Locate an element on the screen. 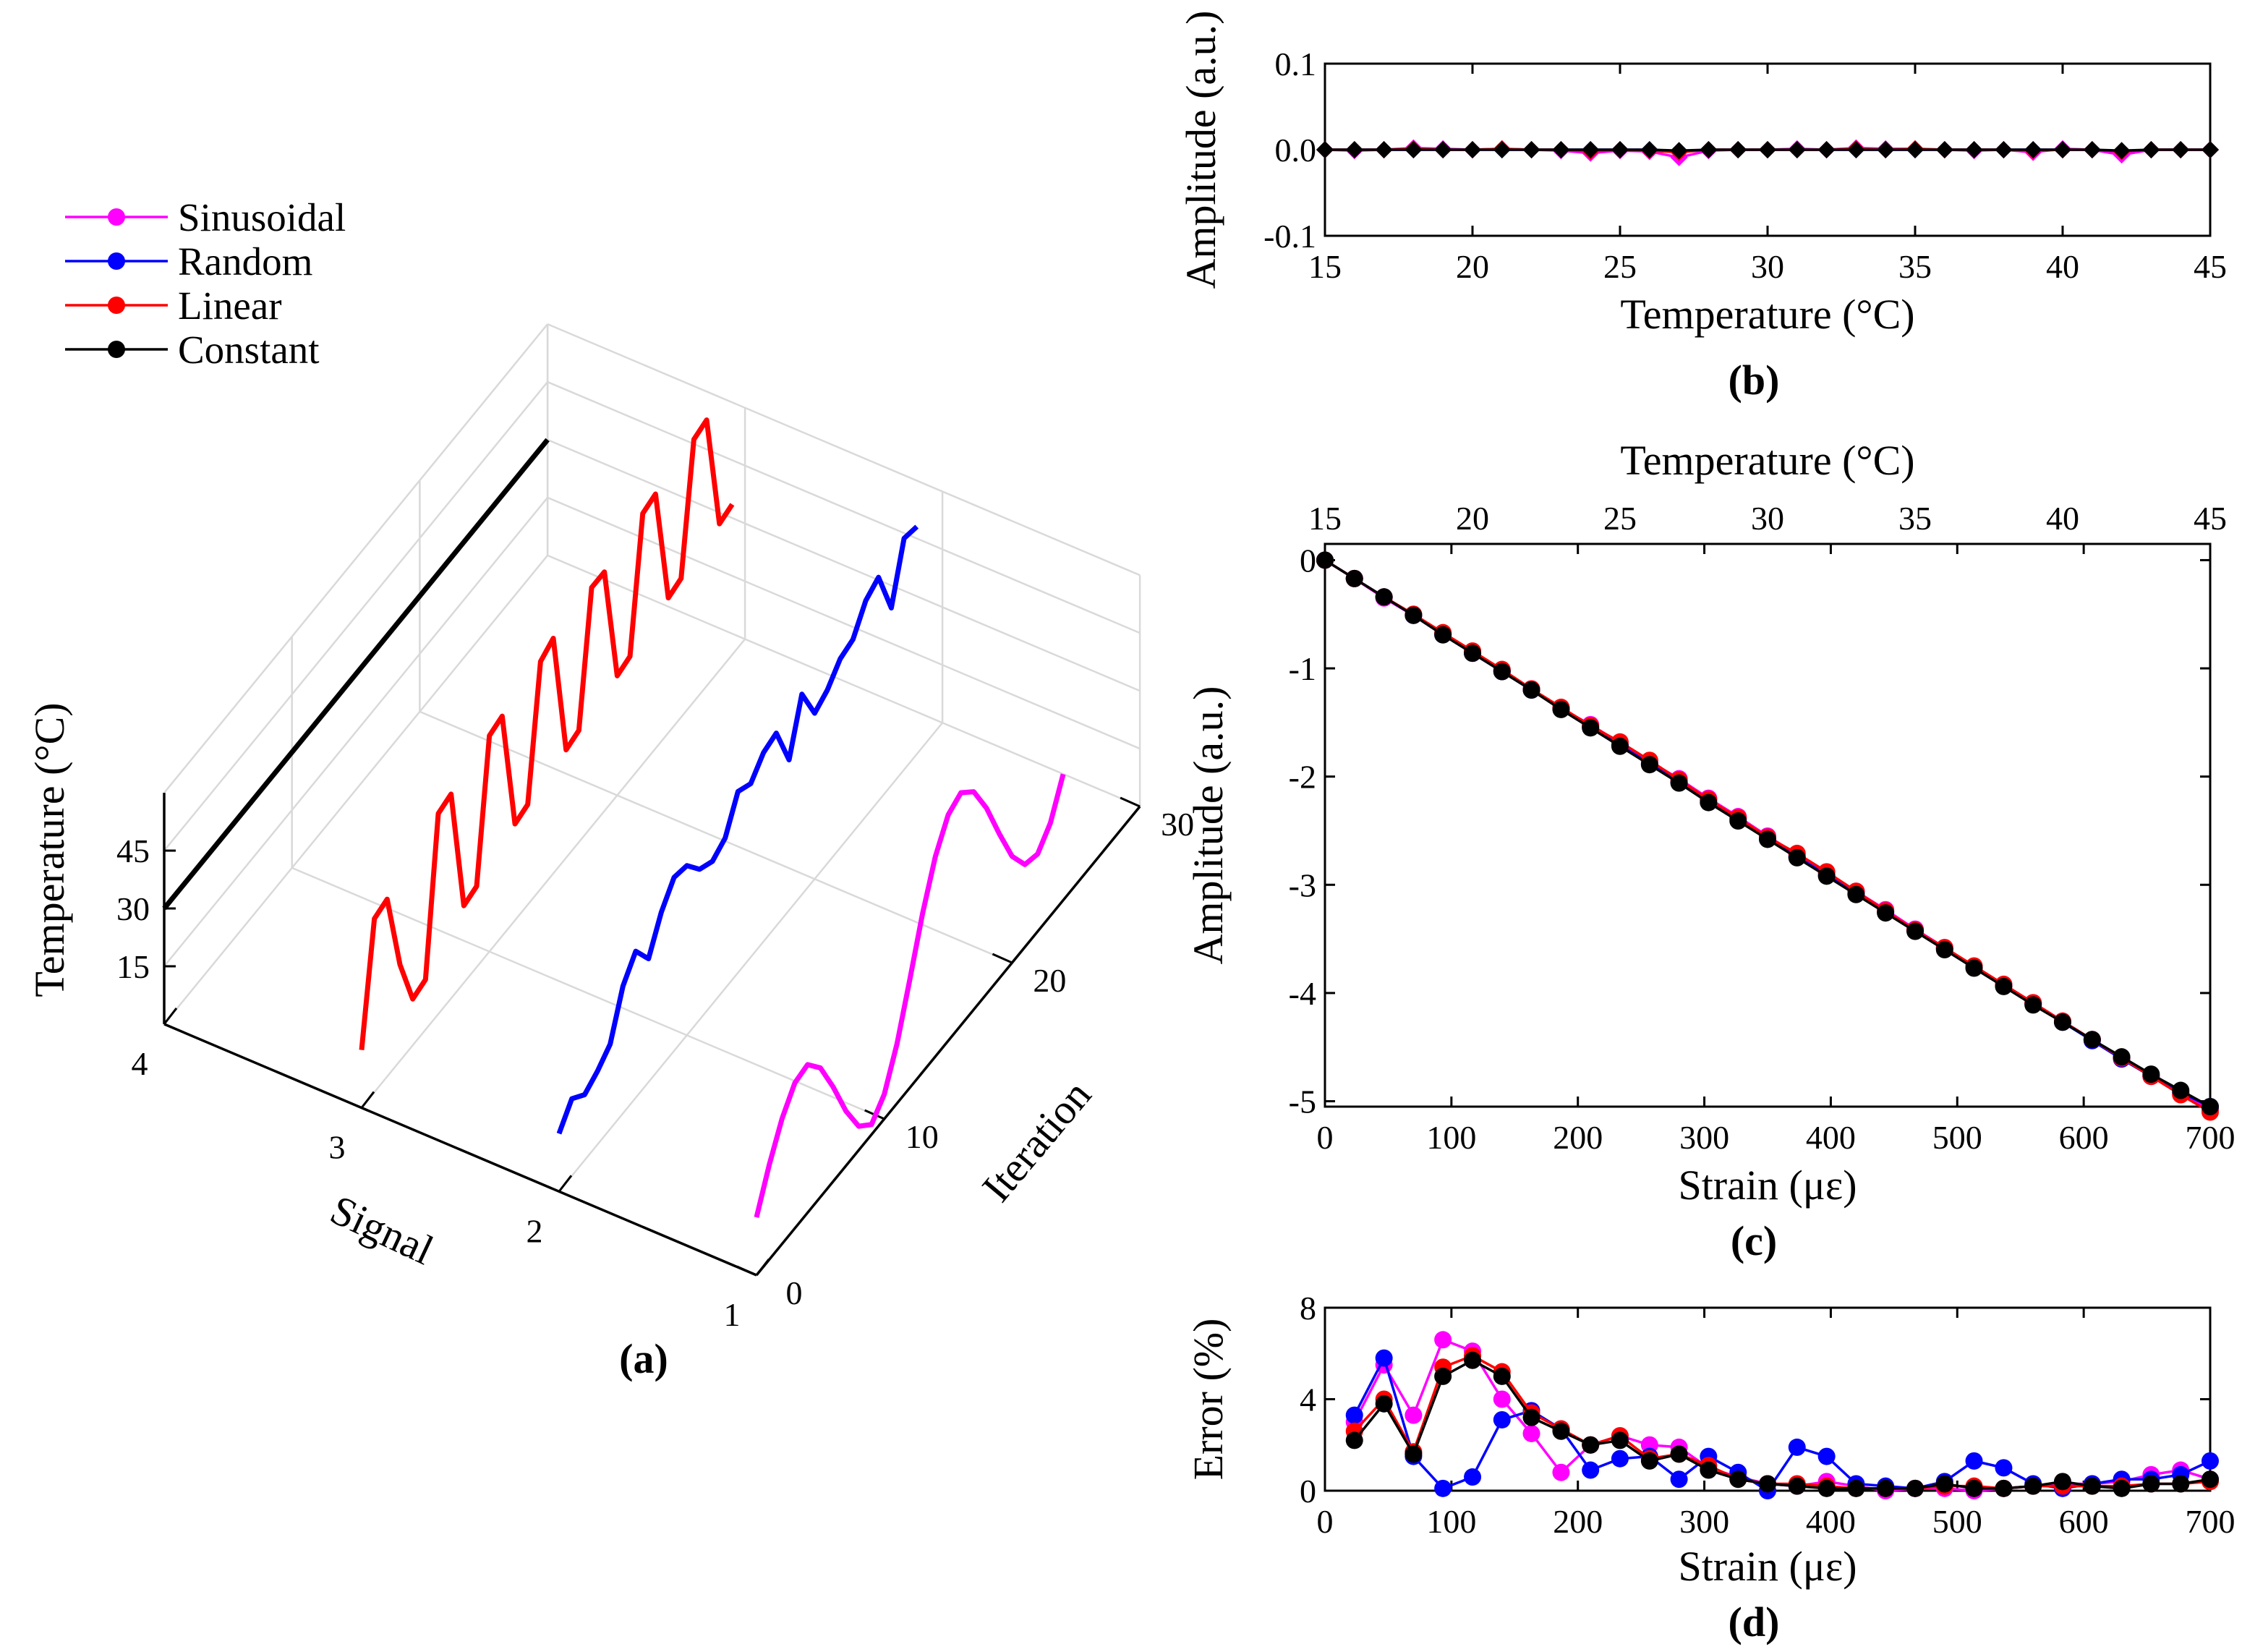 Image resolution: width=2242 pixels, height=1652 pixels. x-tick-label: 500 is located at coordinates (1957, 1137).